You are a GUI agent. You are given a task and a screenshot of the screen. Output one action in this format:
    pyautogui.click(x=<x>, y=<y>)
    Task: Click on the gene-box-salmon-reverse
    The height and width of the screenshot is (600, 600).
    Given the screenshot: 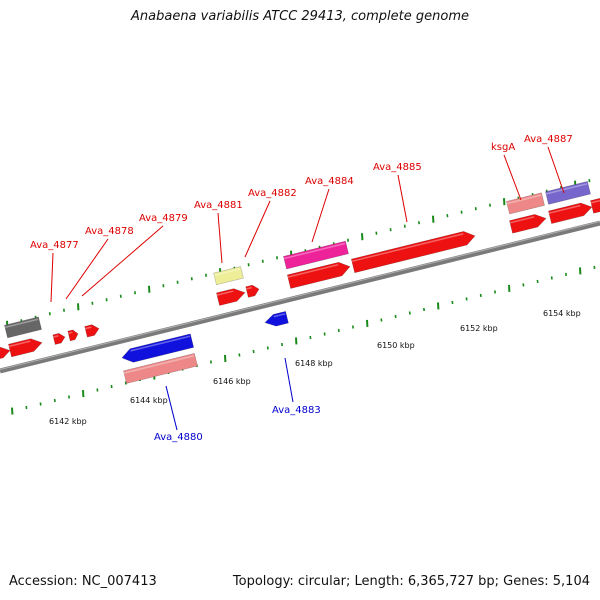 What is the action you would take?
    pyautogui.click(x=160, y=368)
    